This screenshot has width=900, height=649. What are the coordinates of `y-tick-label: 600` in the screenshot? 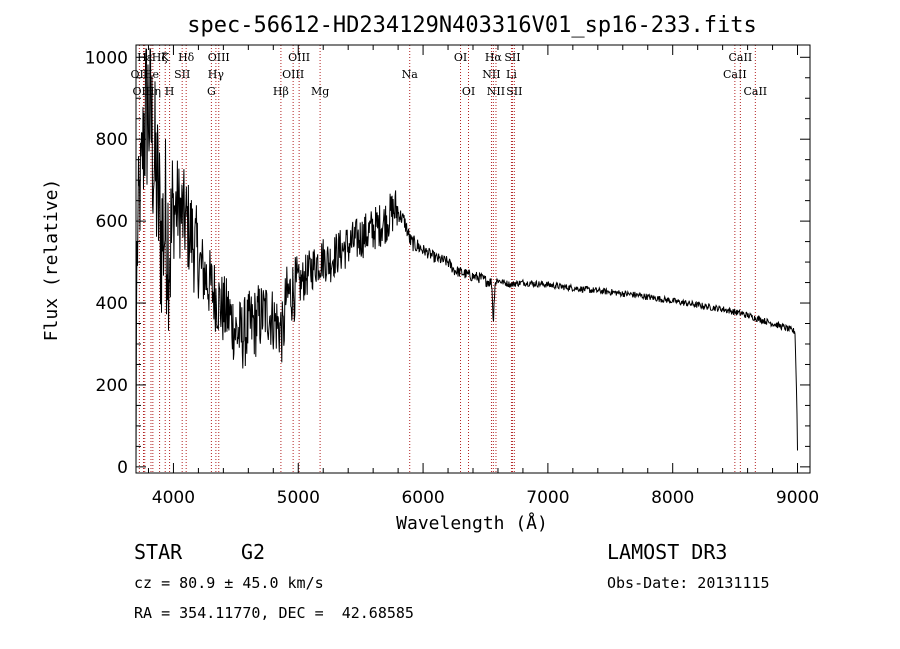 It's located at (112, 222).